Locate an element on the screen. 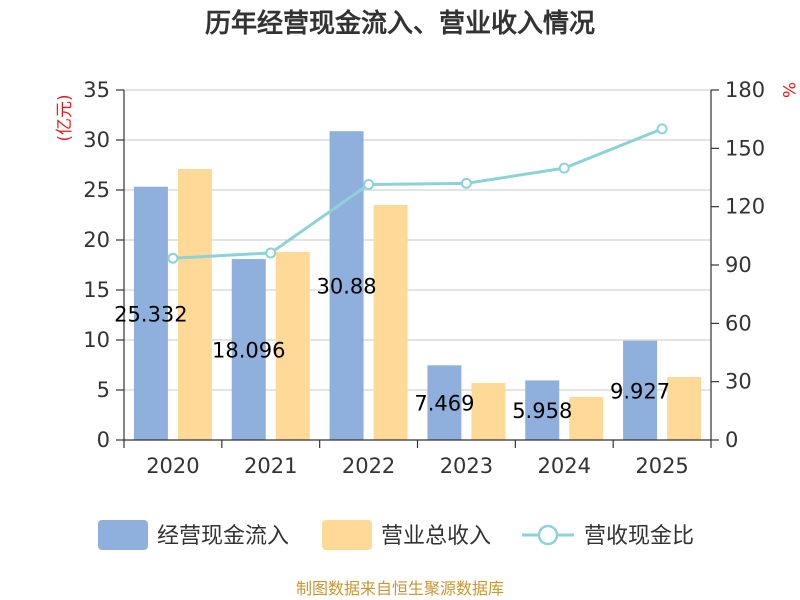  legend-swatch-cashflow is located at coordinates (123, 535).